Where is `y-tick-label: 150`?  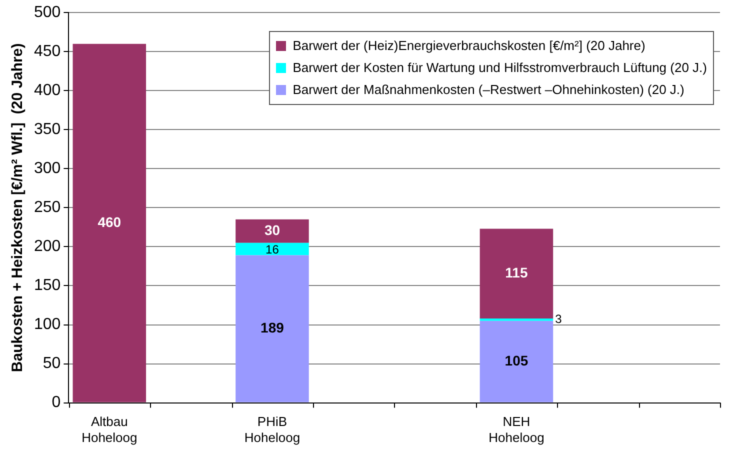 y-tick-label: 150 is located at coordinates (47, 285).